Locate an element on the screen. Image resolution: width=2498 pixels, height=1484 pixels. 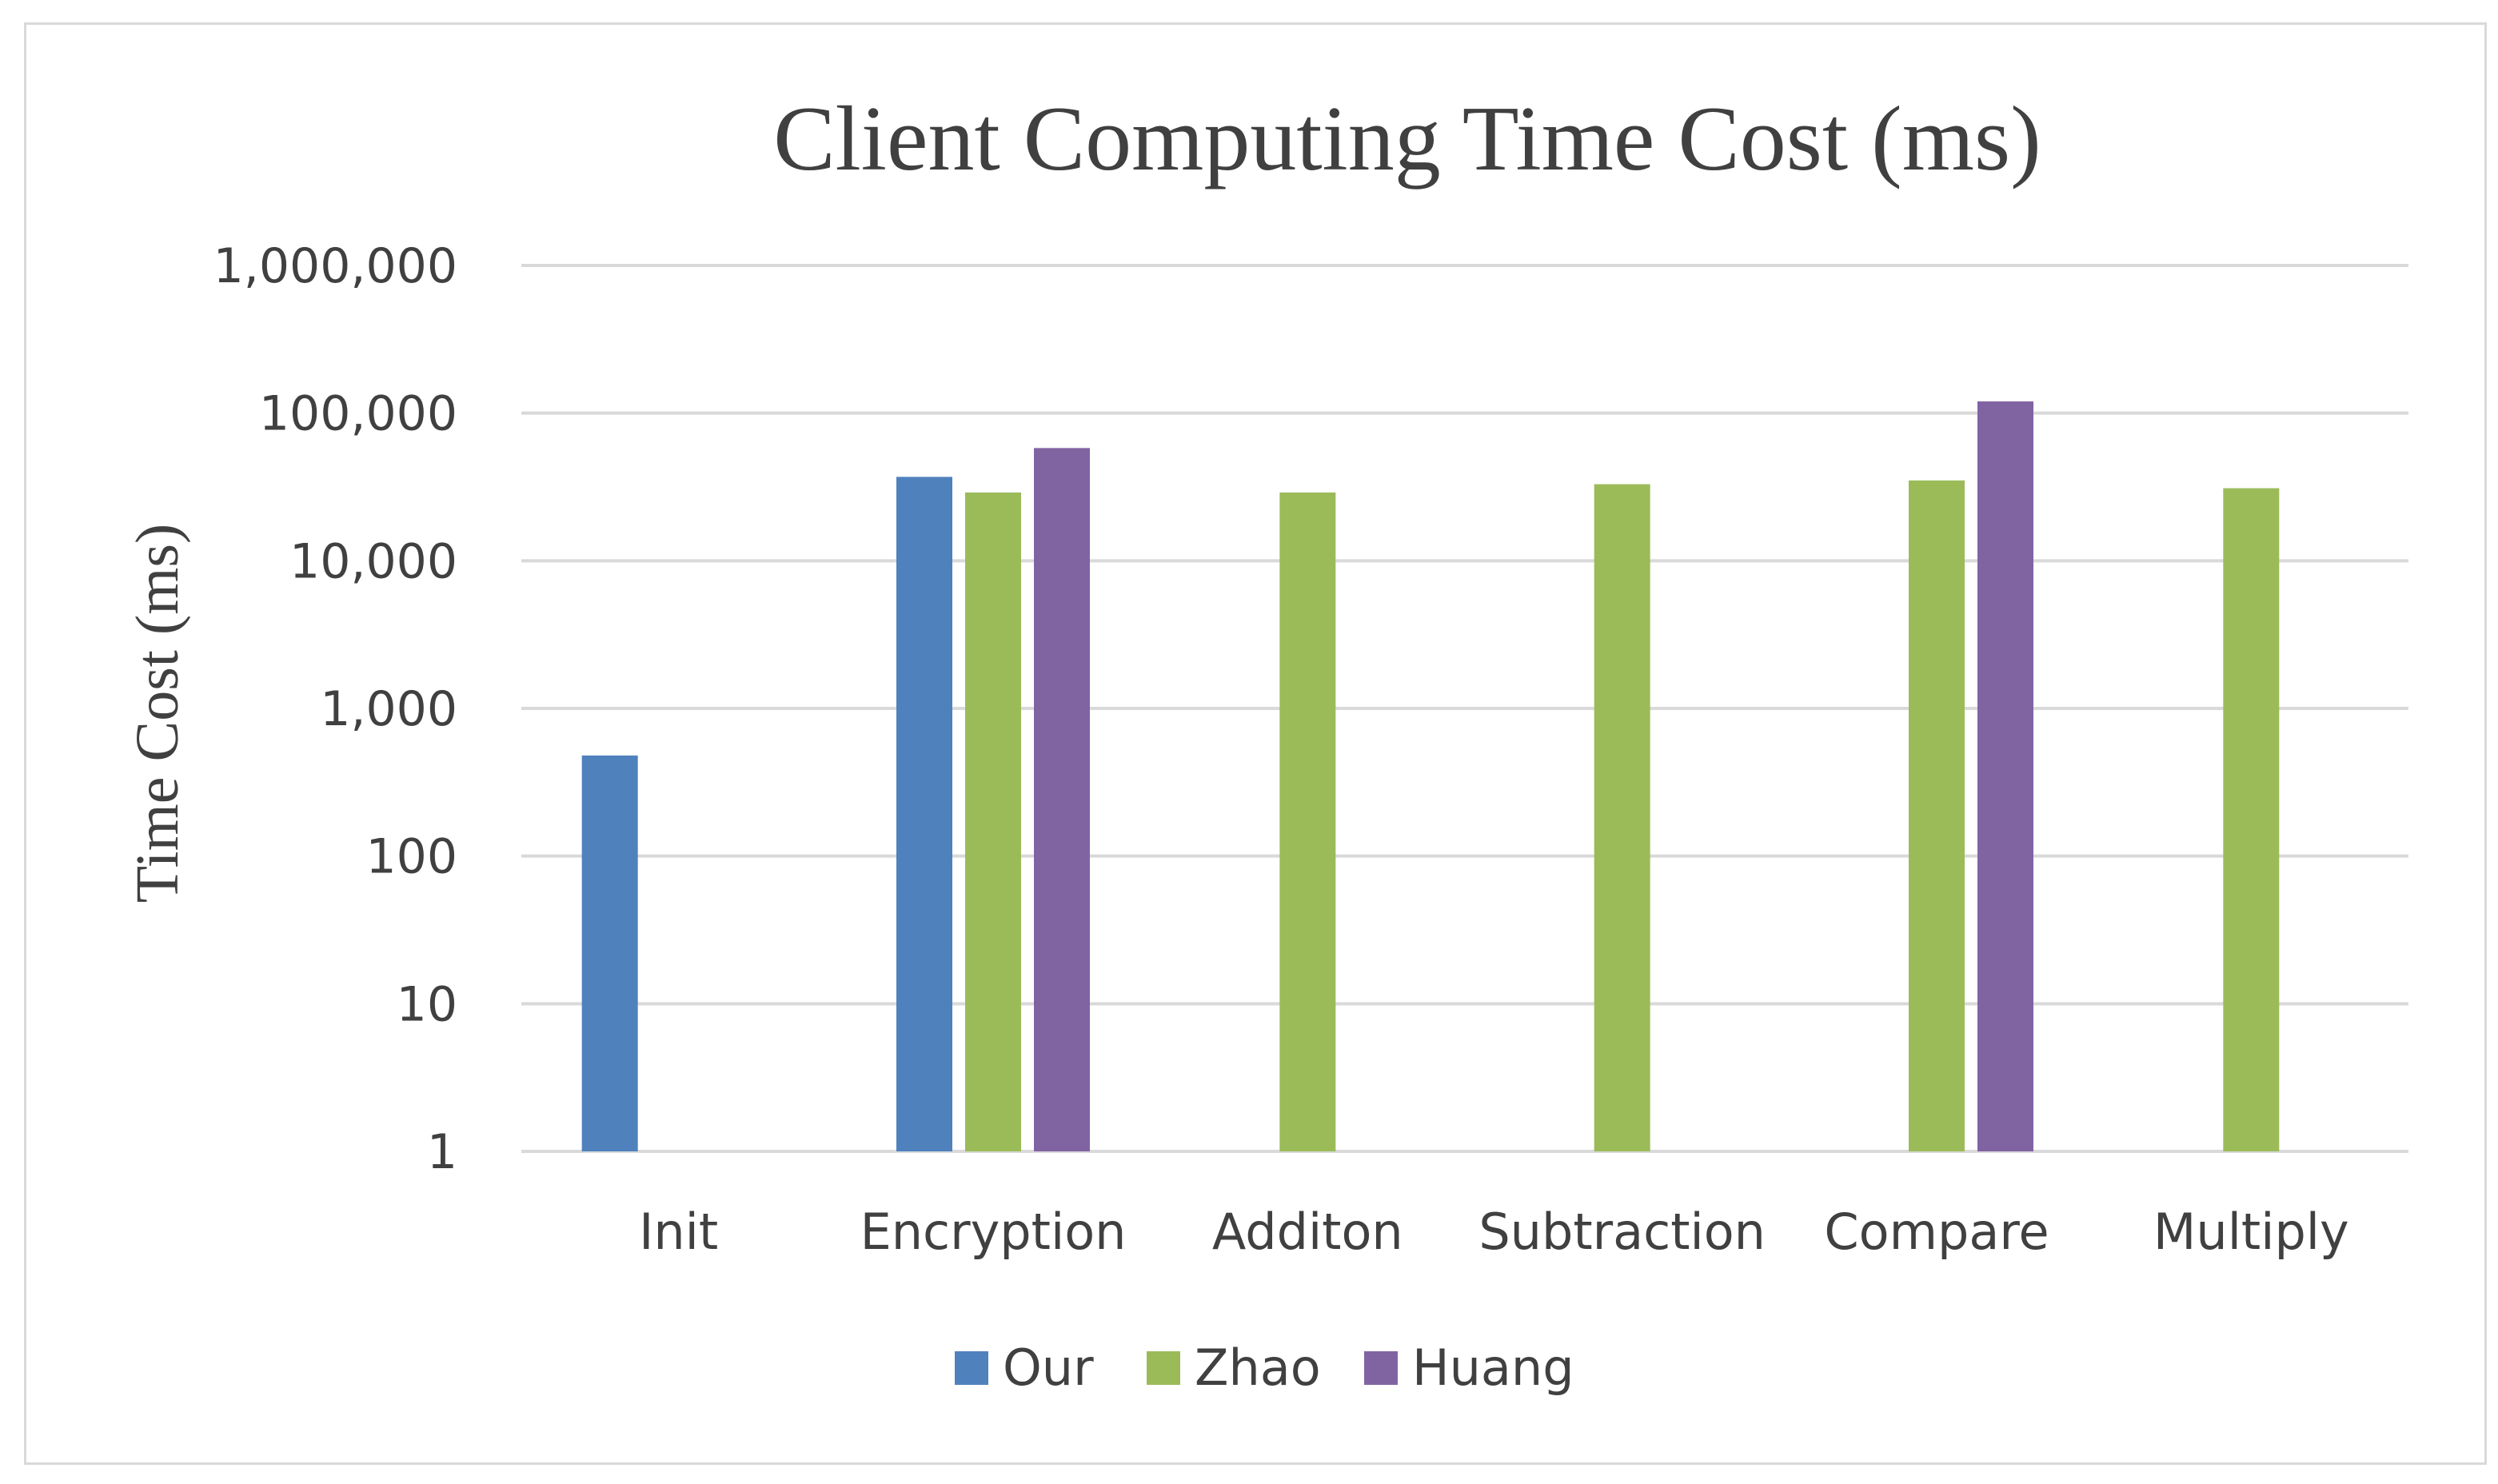
y-tick-label: 100 is located at coordinates (411, 857).